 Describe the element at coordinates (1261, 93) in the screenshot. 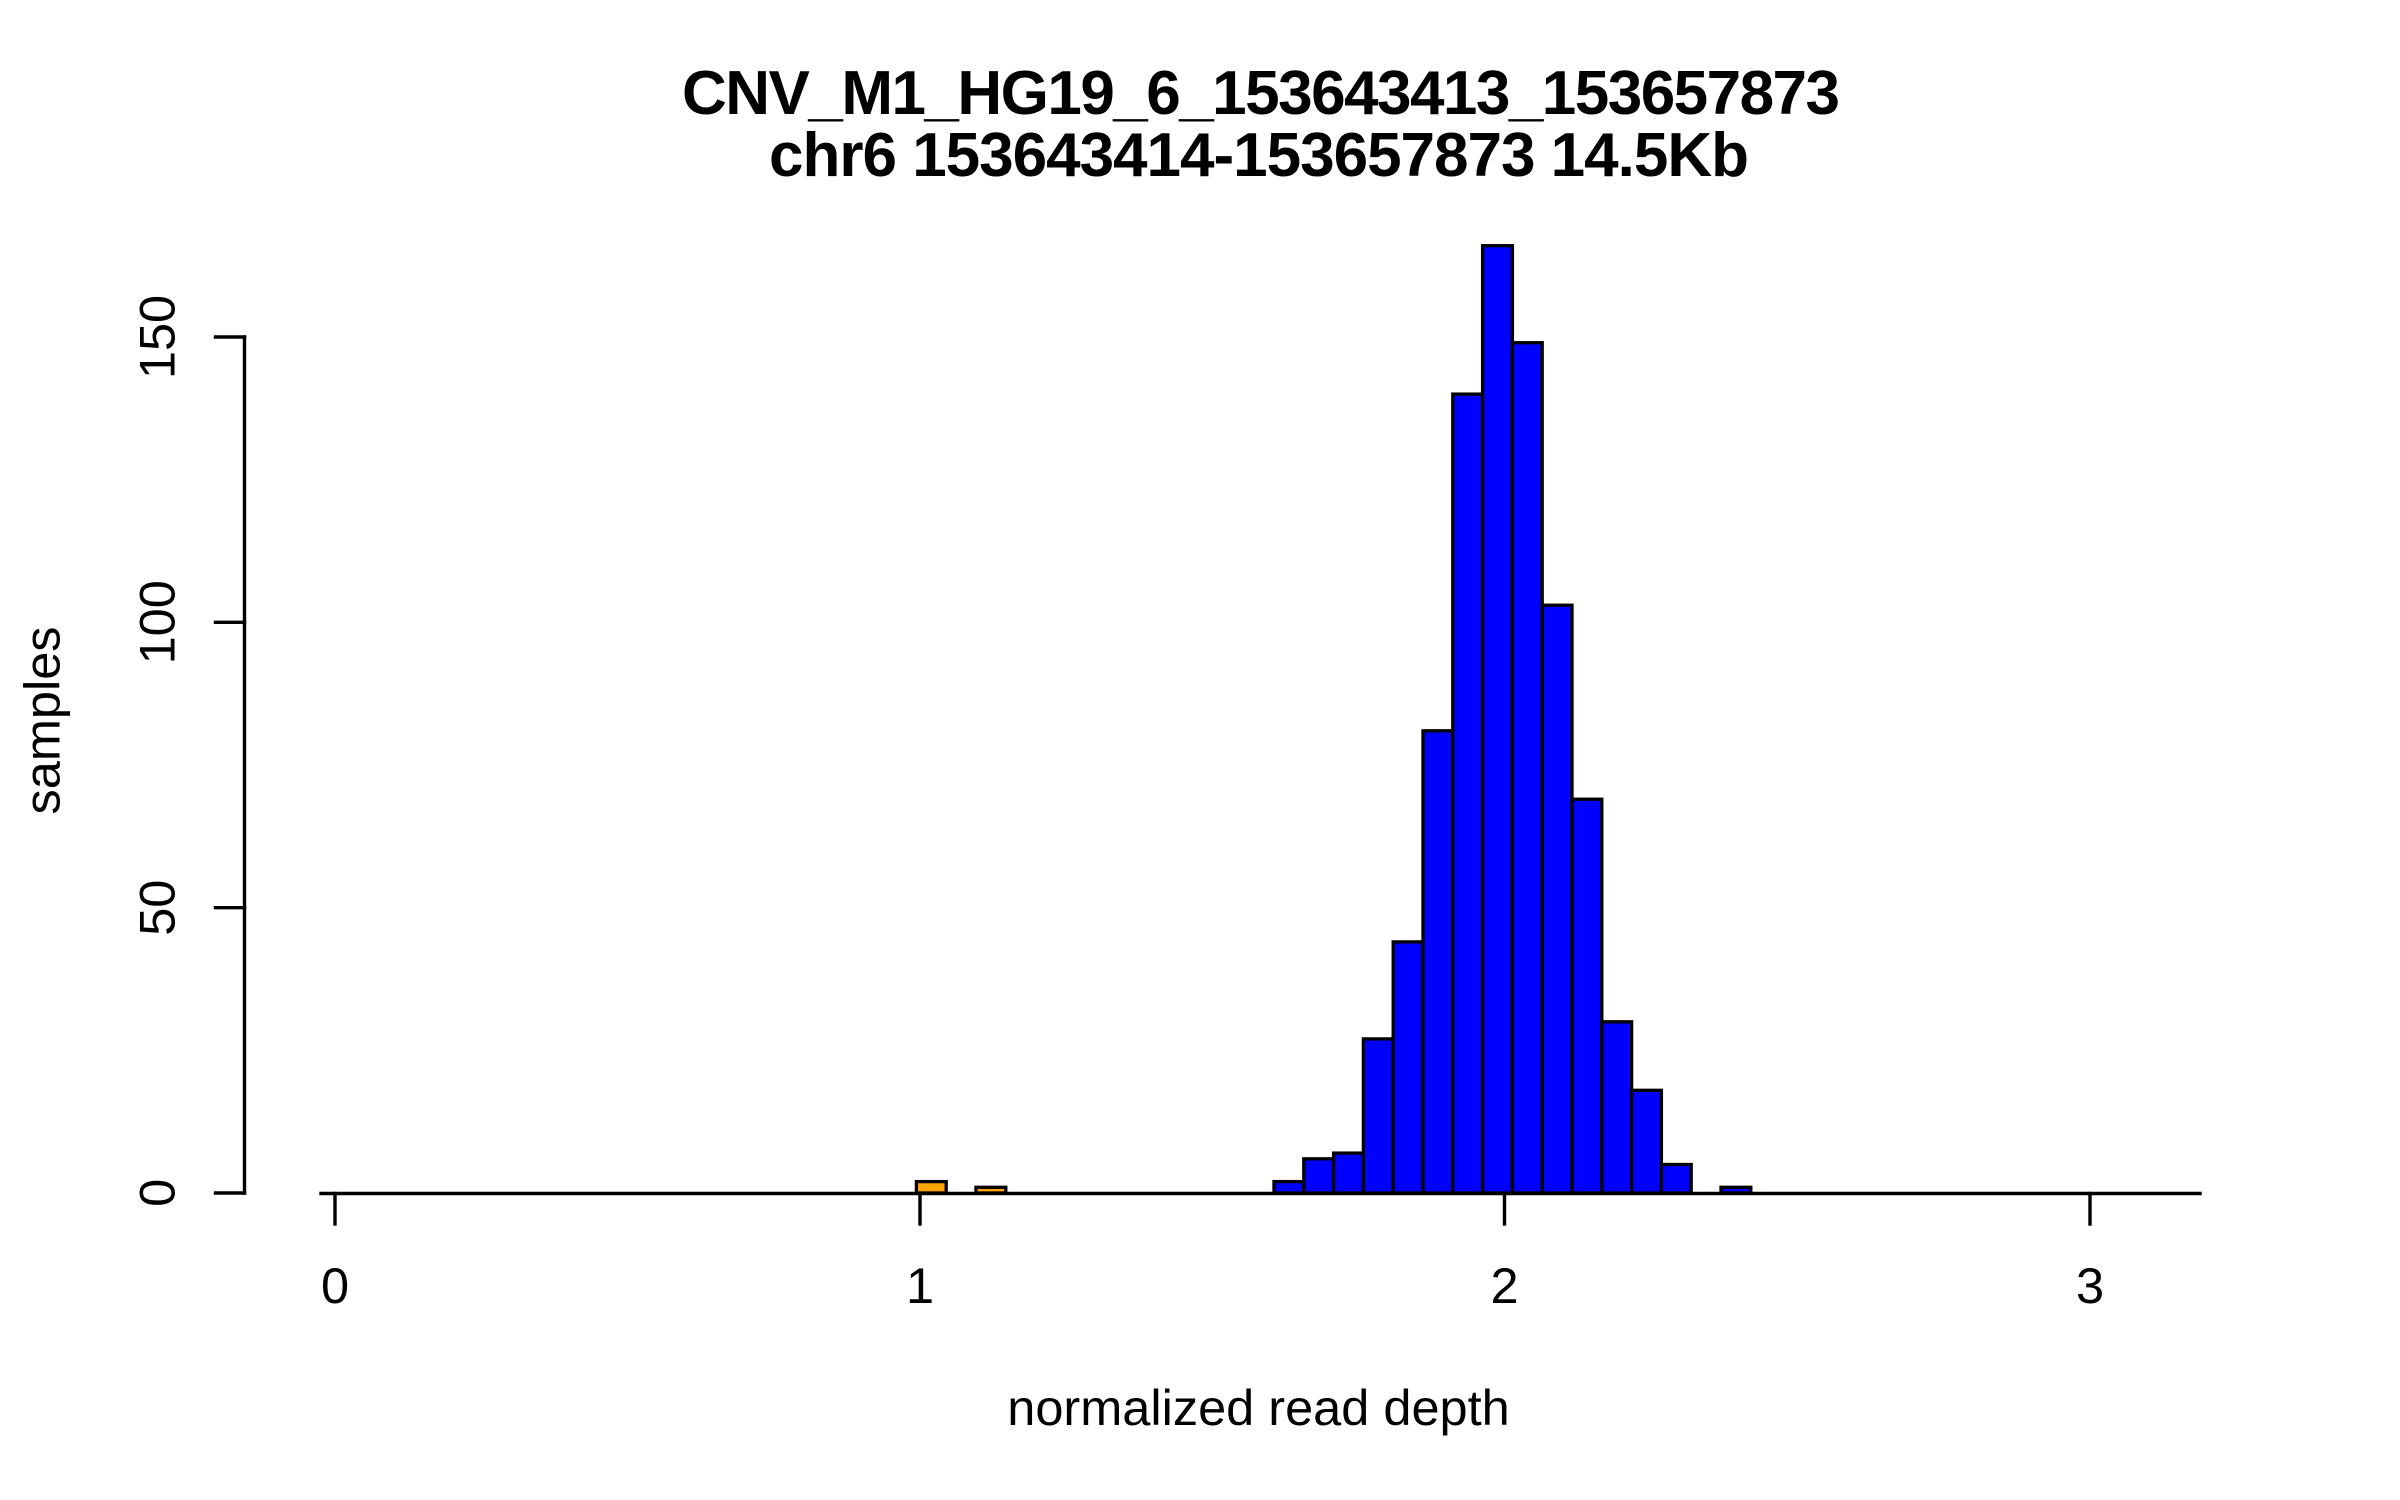

I see `svg-text:CNV_M1_HG19_6_153643413_153657: CNV_M1_HG19_6_153643413_153657873` at that location.